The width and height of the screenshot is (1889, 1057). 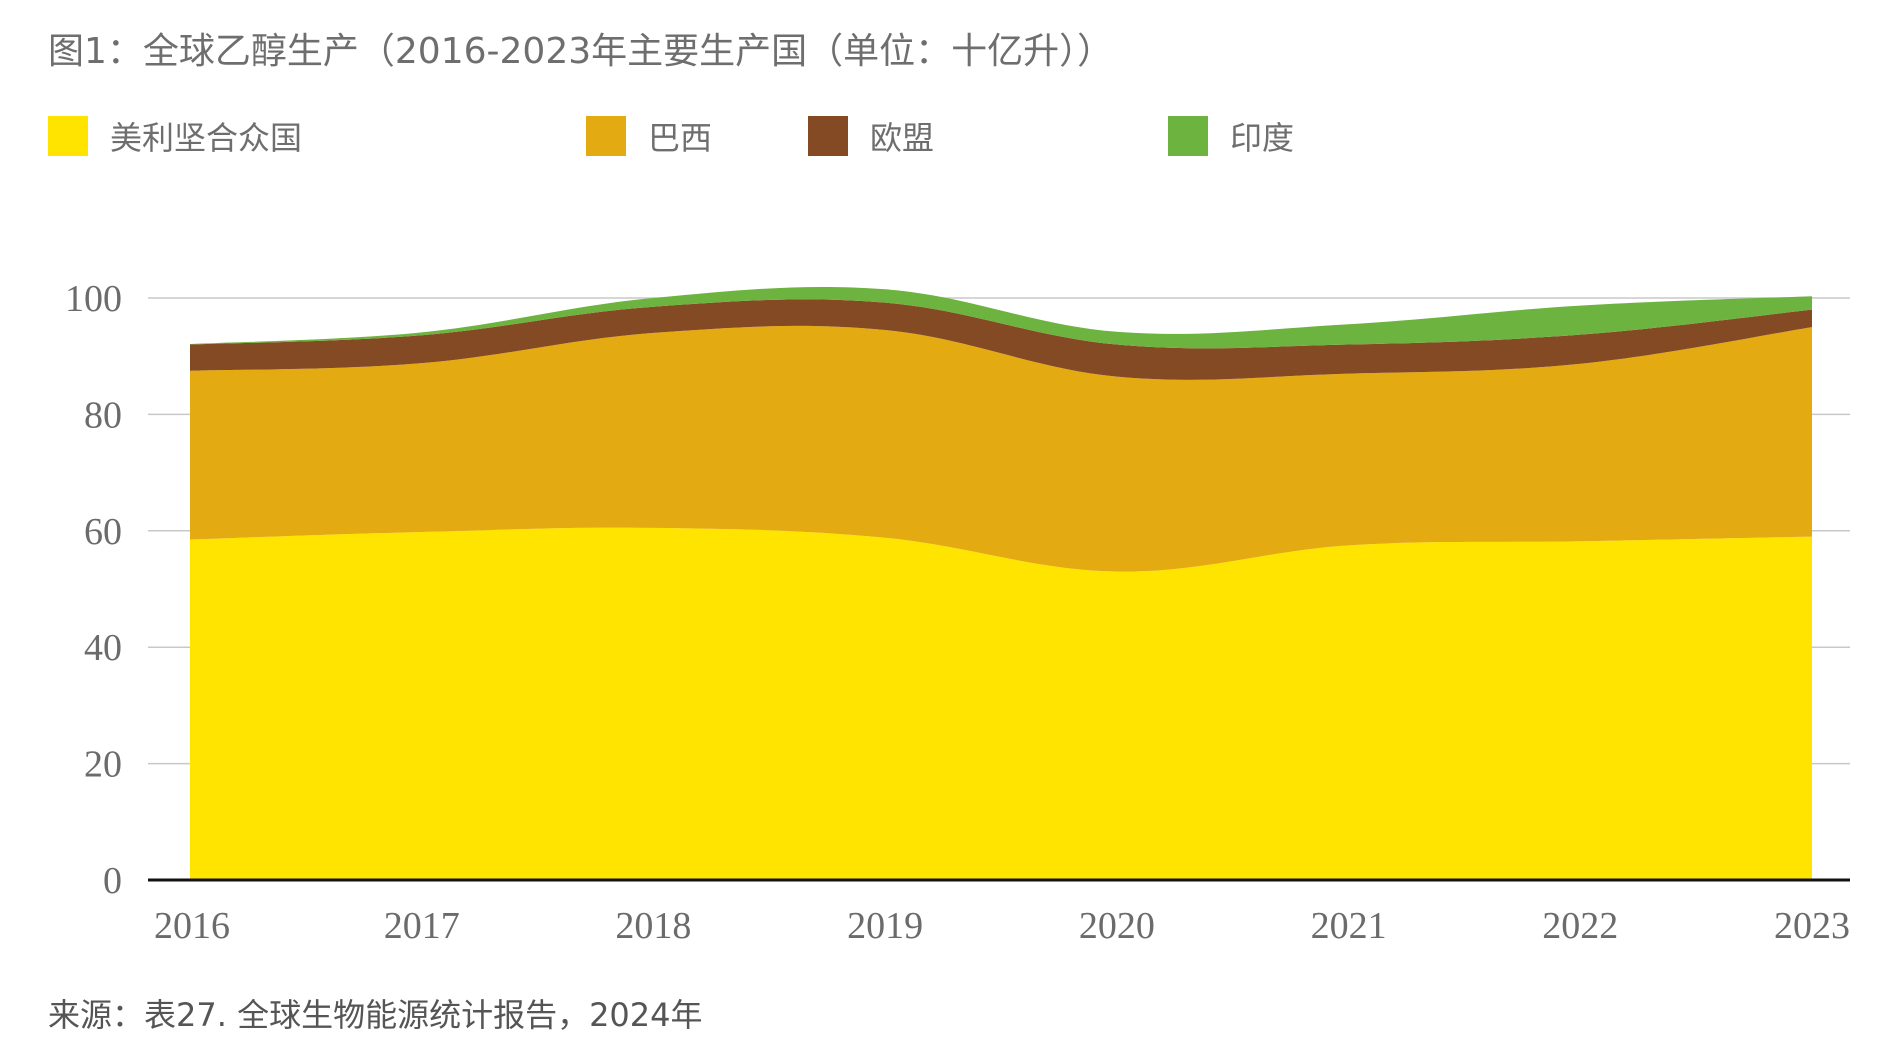 I want to click on chart-title: 图1：全球乙醇生产（2016-2023年主要生产国（单位：十亿升））, so click(x=581, y=51).